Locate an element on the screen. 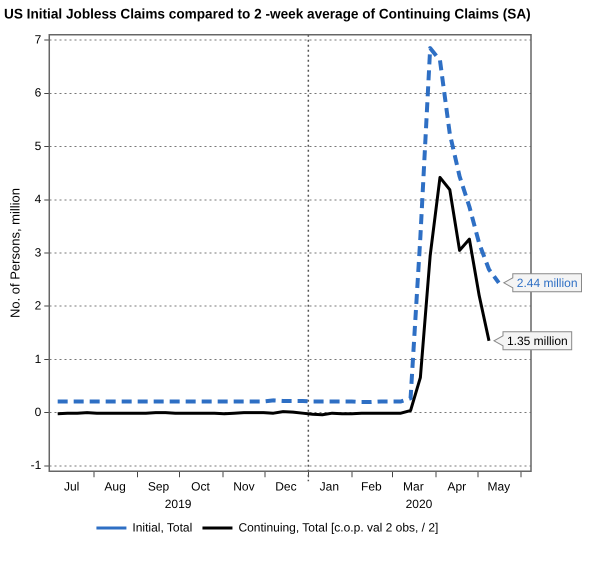  x2-tick-label: 2019 is located at coordinates (178, 504).